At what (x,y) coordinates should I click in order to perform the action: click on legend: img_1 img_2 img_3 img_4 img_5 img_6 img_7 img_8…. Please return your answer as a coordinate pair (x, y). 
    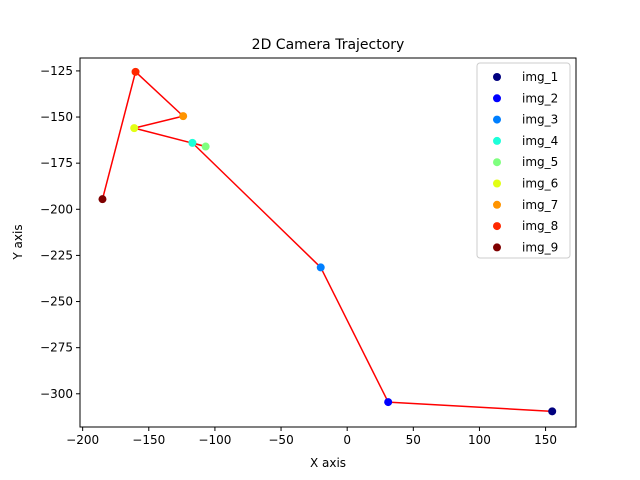
    Looking at the image, I should click on (523, 160).